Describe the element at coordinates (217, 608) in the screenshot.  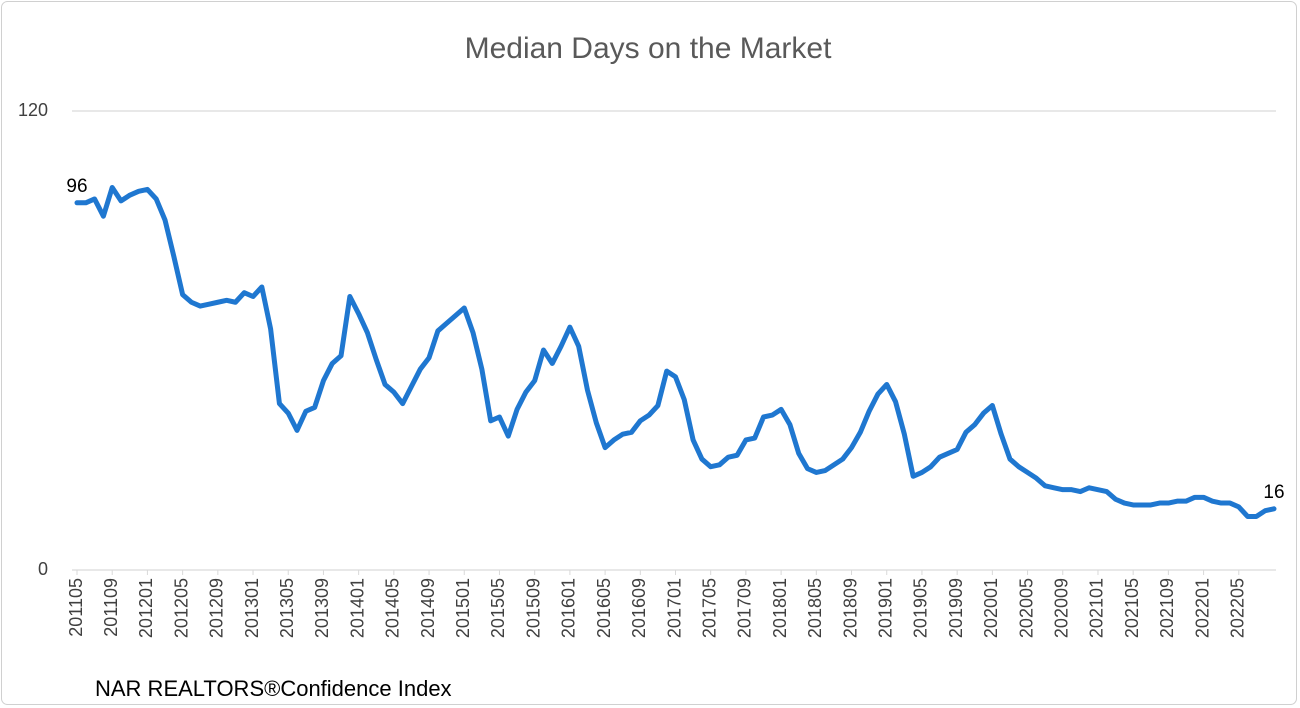
I see `x-tick-label: 201209` at that location.